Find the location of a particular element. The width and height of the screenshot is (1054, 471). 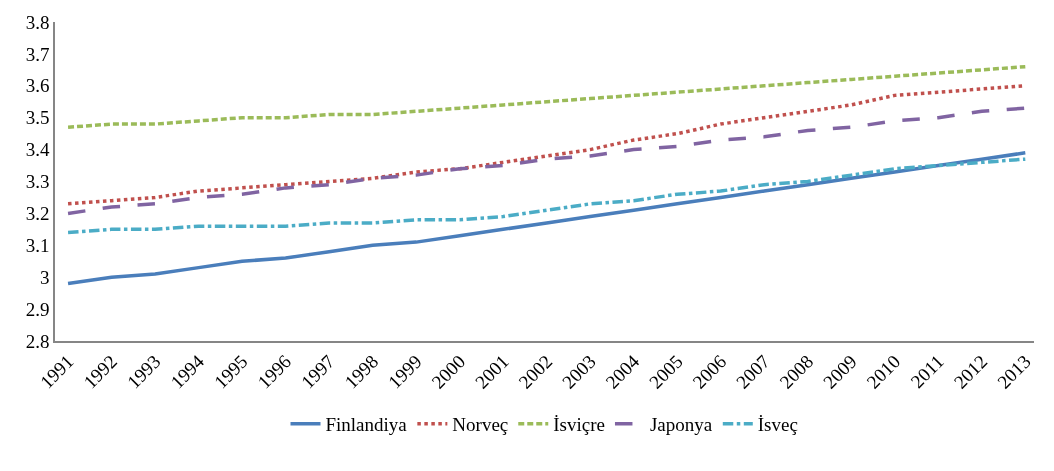

legend-label: Norveç is located at coordinates (480, 425).